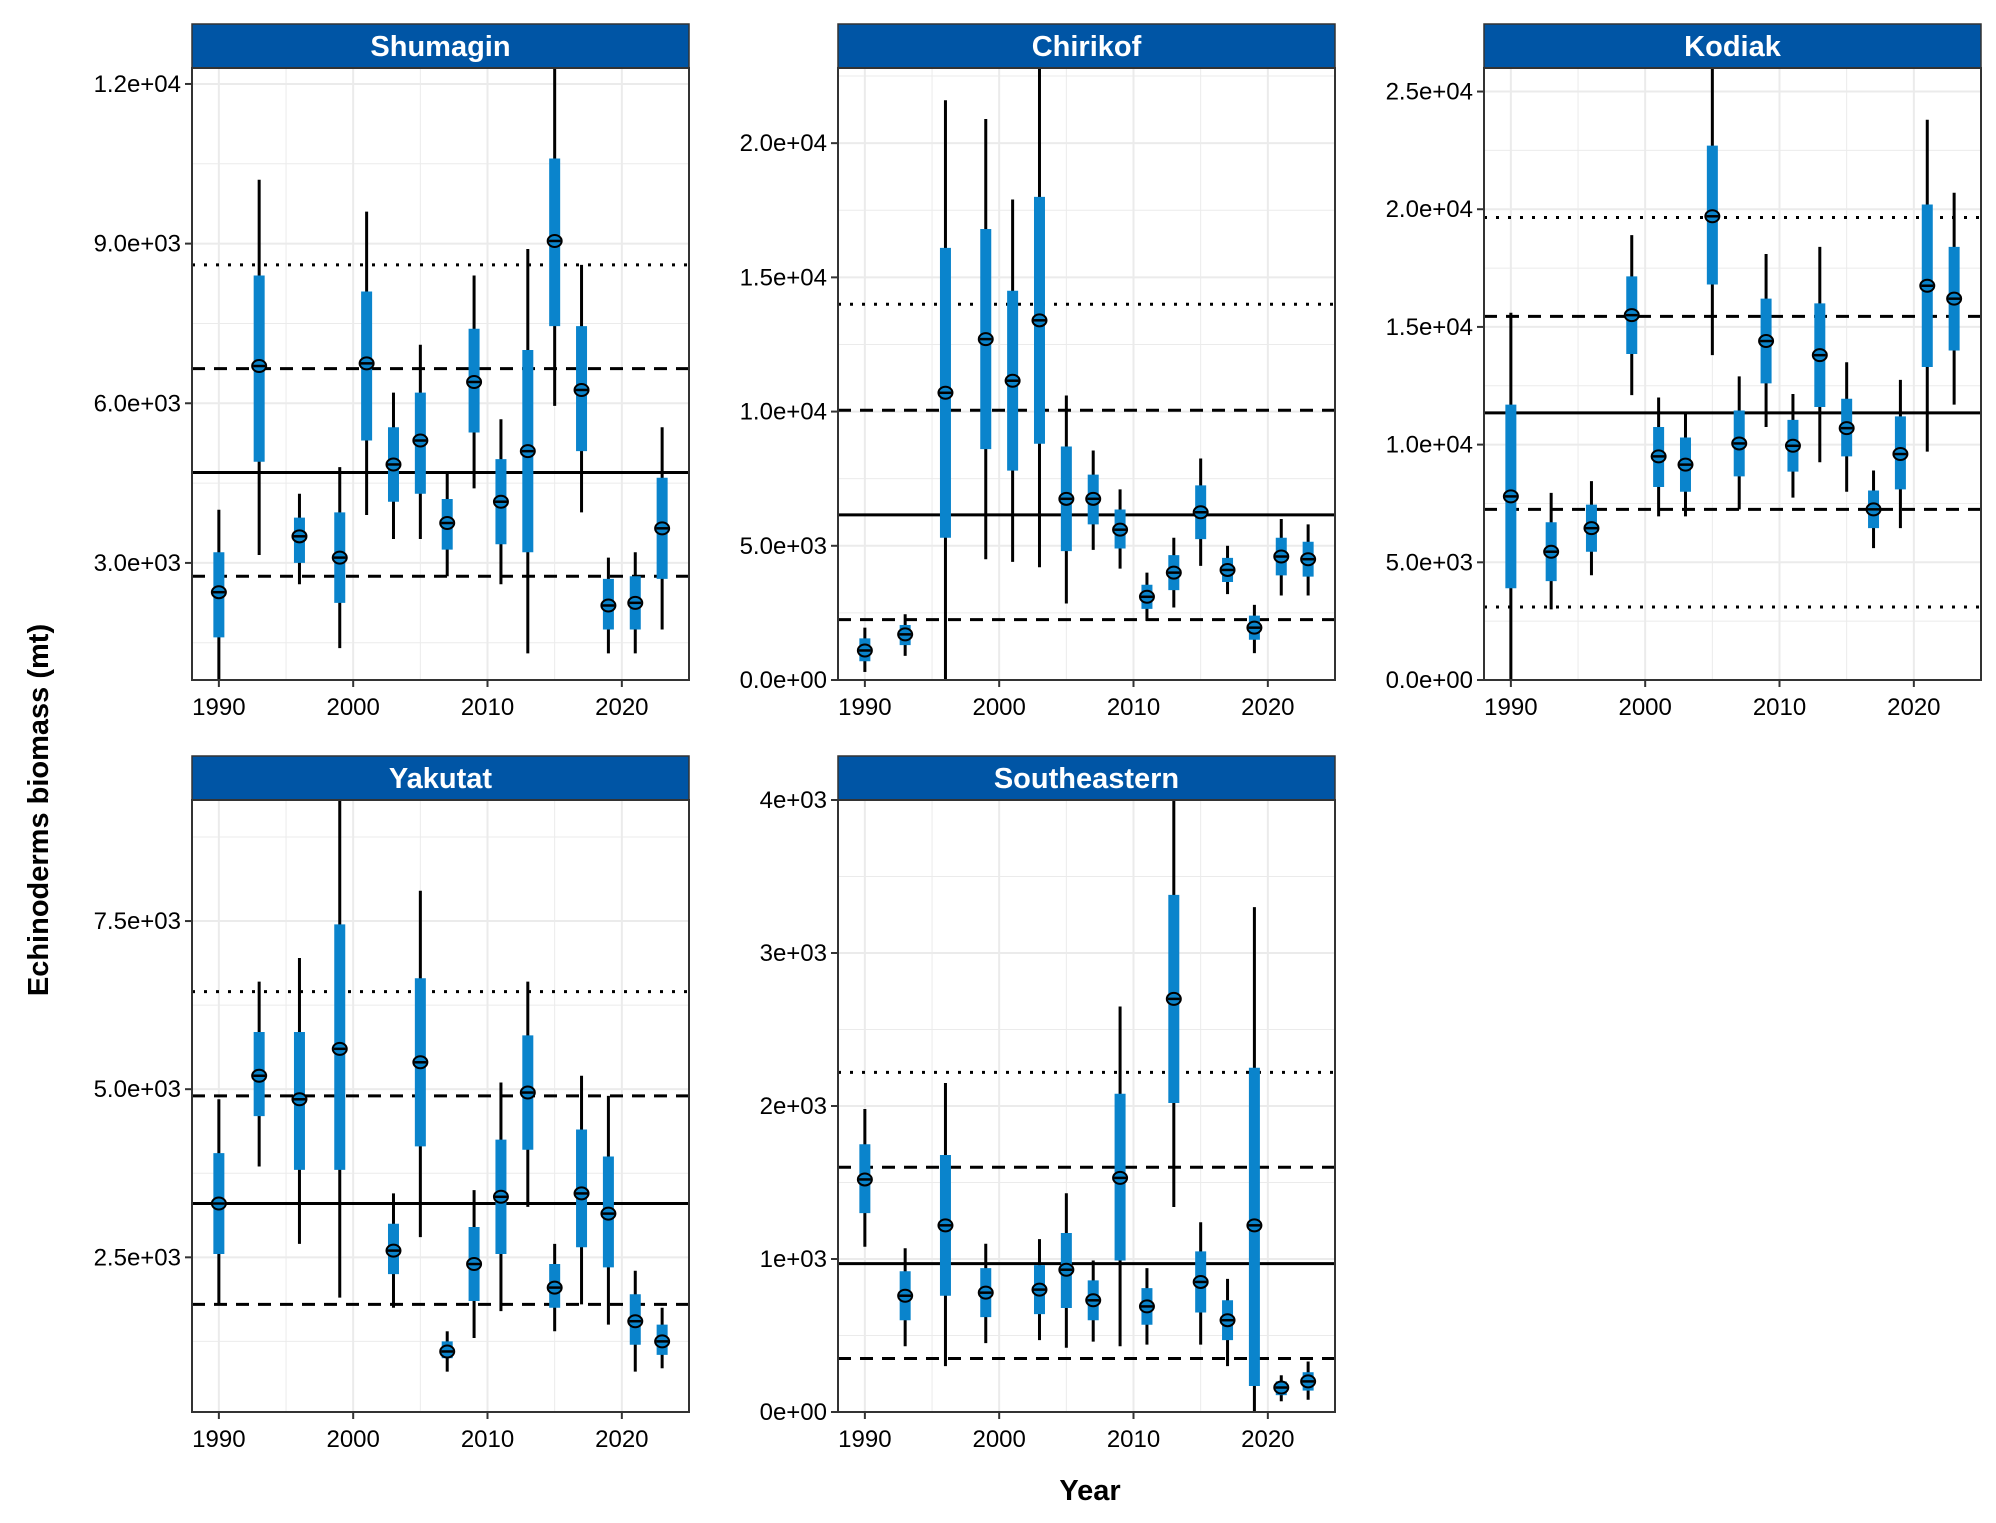 This screenshot has height=1523, width=1996. I want to click on y-tick-label: 3.0e+03, so click(137, 563).